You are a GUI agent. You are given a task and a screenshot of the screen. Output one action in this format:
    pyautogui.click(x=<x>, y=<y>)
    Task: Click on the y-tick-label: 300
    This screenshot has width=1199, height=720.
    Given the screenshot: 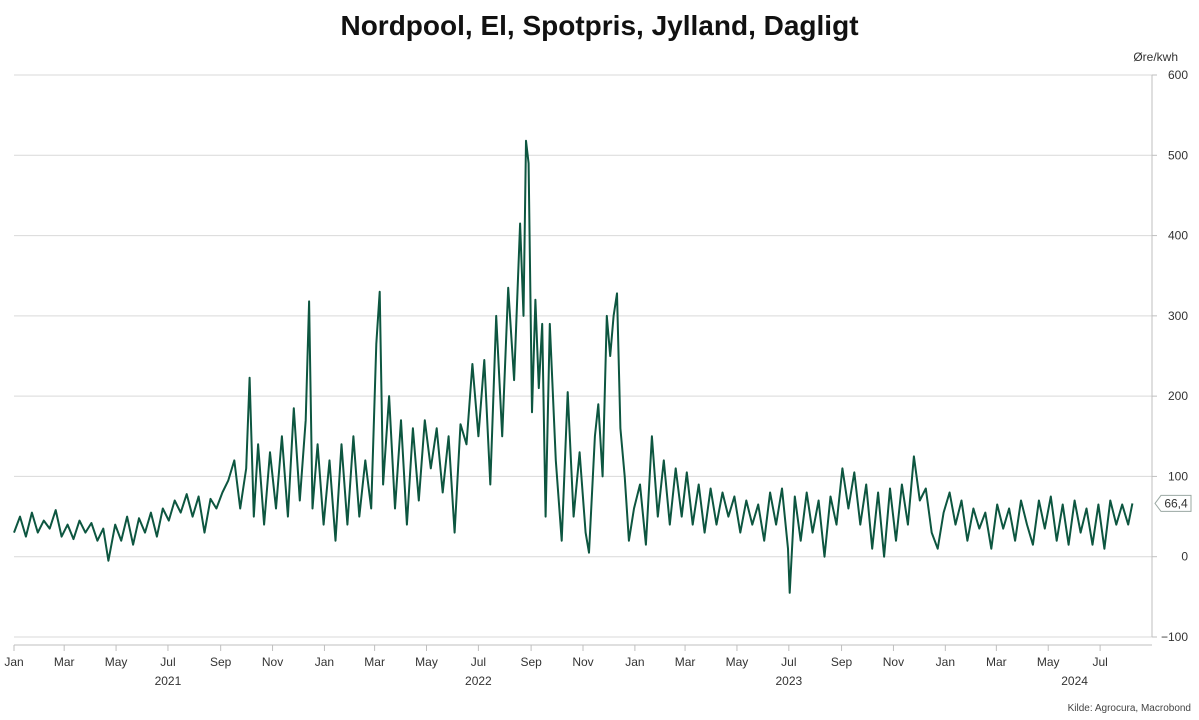 What is the action you would take?
    pyautogui.click(x=1178, y=316)
    